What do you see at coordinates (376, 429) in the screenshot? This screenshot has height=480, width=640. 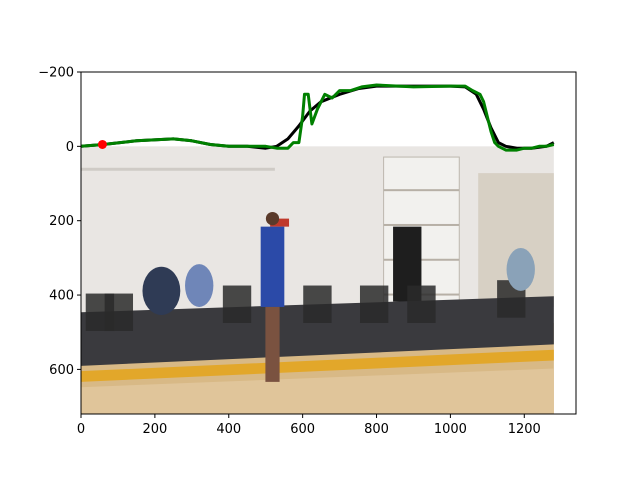 I see `x-tick-label: 800` at bounding box center [376, 429].